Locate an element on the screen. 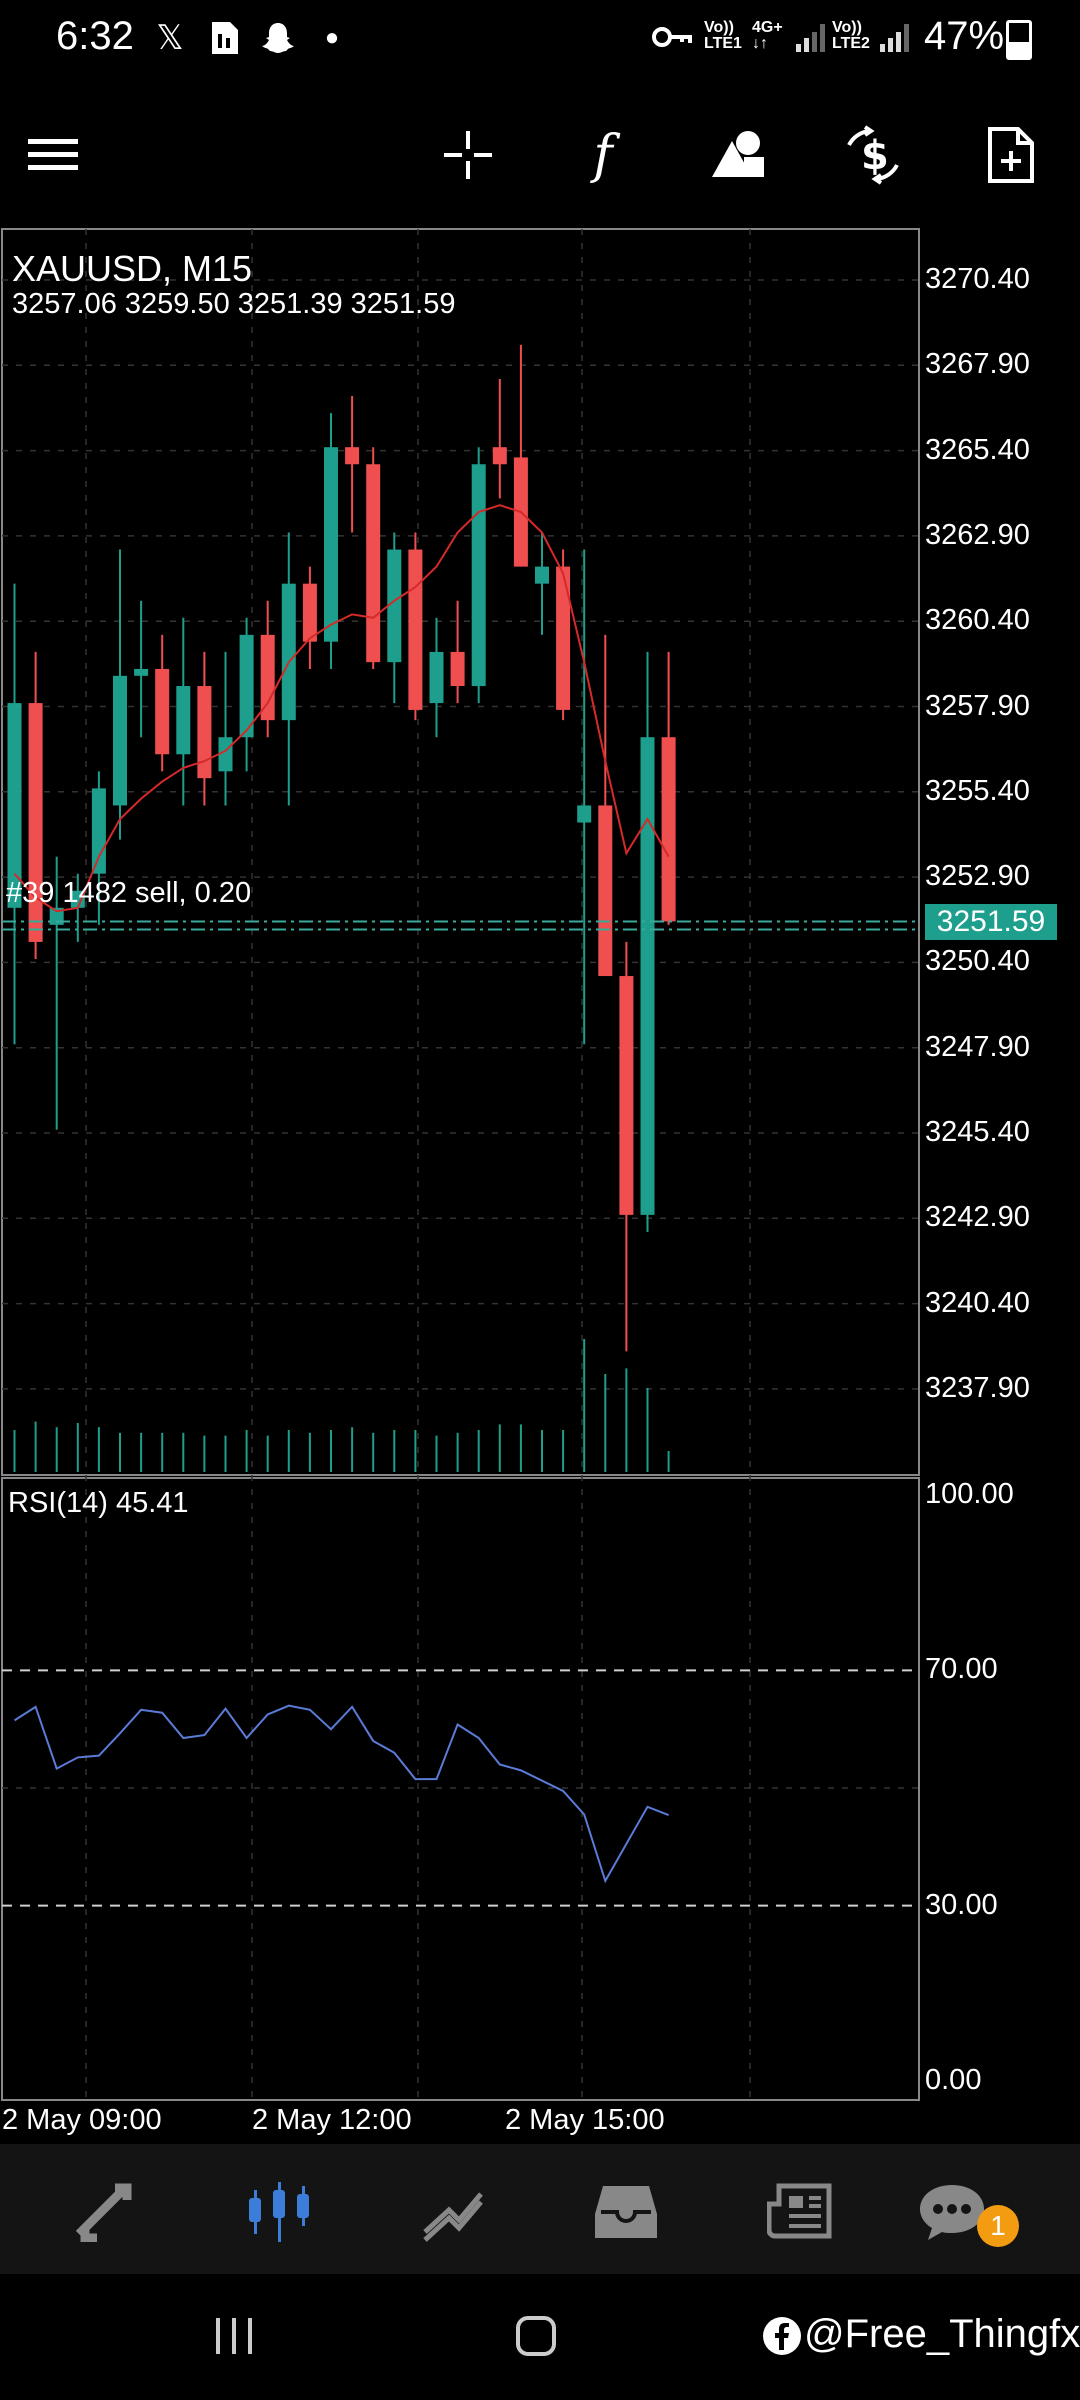 This screenshot has width=1080, height=2400. data-arrows-icon: ↓↑ is located at coordinates (760, 43).